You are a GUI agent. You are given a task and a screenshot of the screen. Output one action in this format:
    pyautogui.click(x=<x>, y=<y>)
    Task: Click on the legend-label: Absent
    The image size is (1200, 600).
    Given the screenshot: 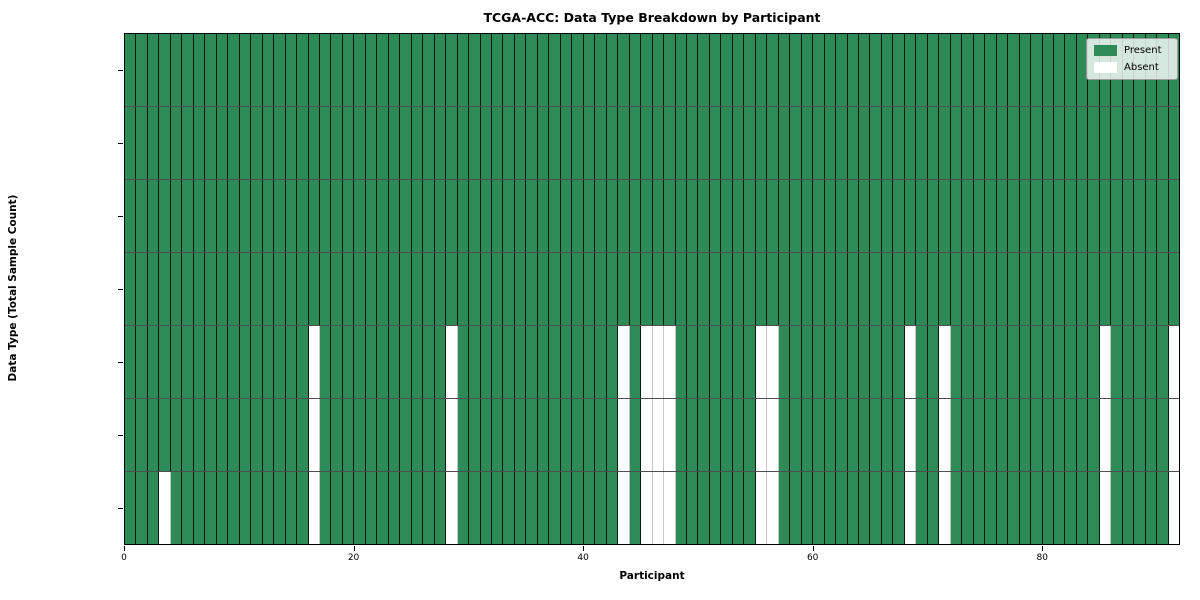 What is the action you would take?
    pyautogui.click(x=1141, y=67)
    